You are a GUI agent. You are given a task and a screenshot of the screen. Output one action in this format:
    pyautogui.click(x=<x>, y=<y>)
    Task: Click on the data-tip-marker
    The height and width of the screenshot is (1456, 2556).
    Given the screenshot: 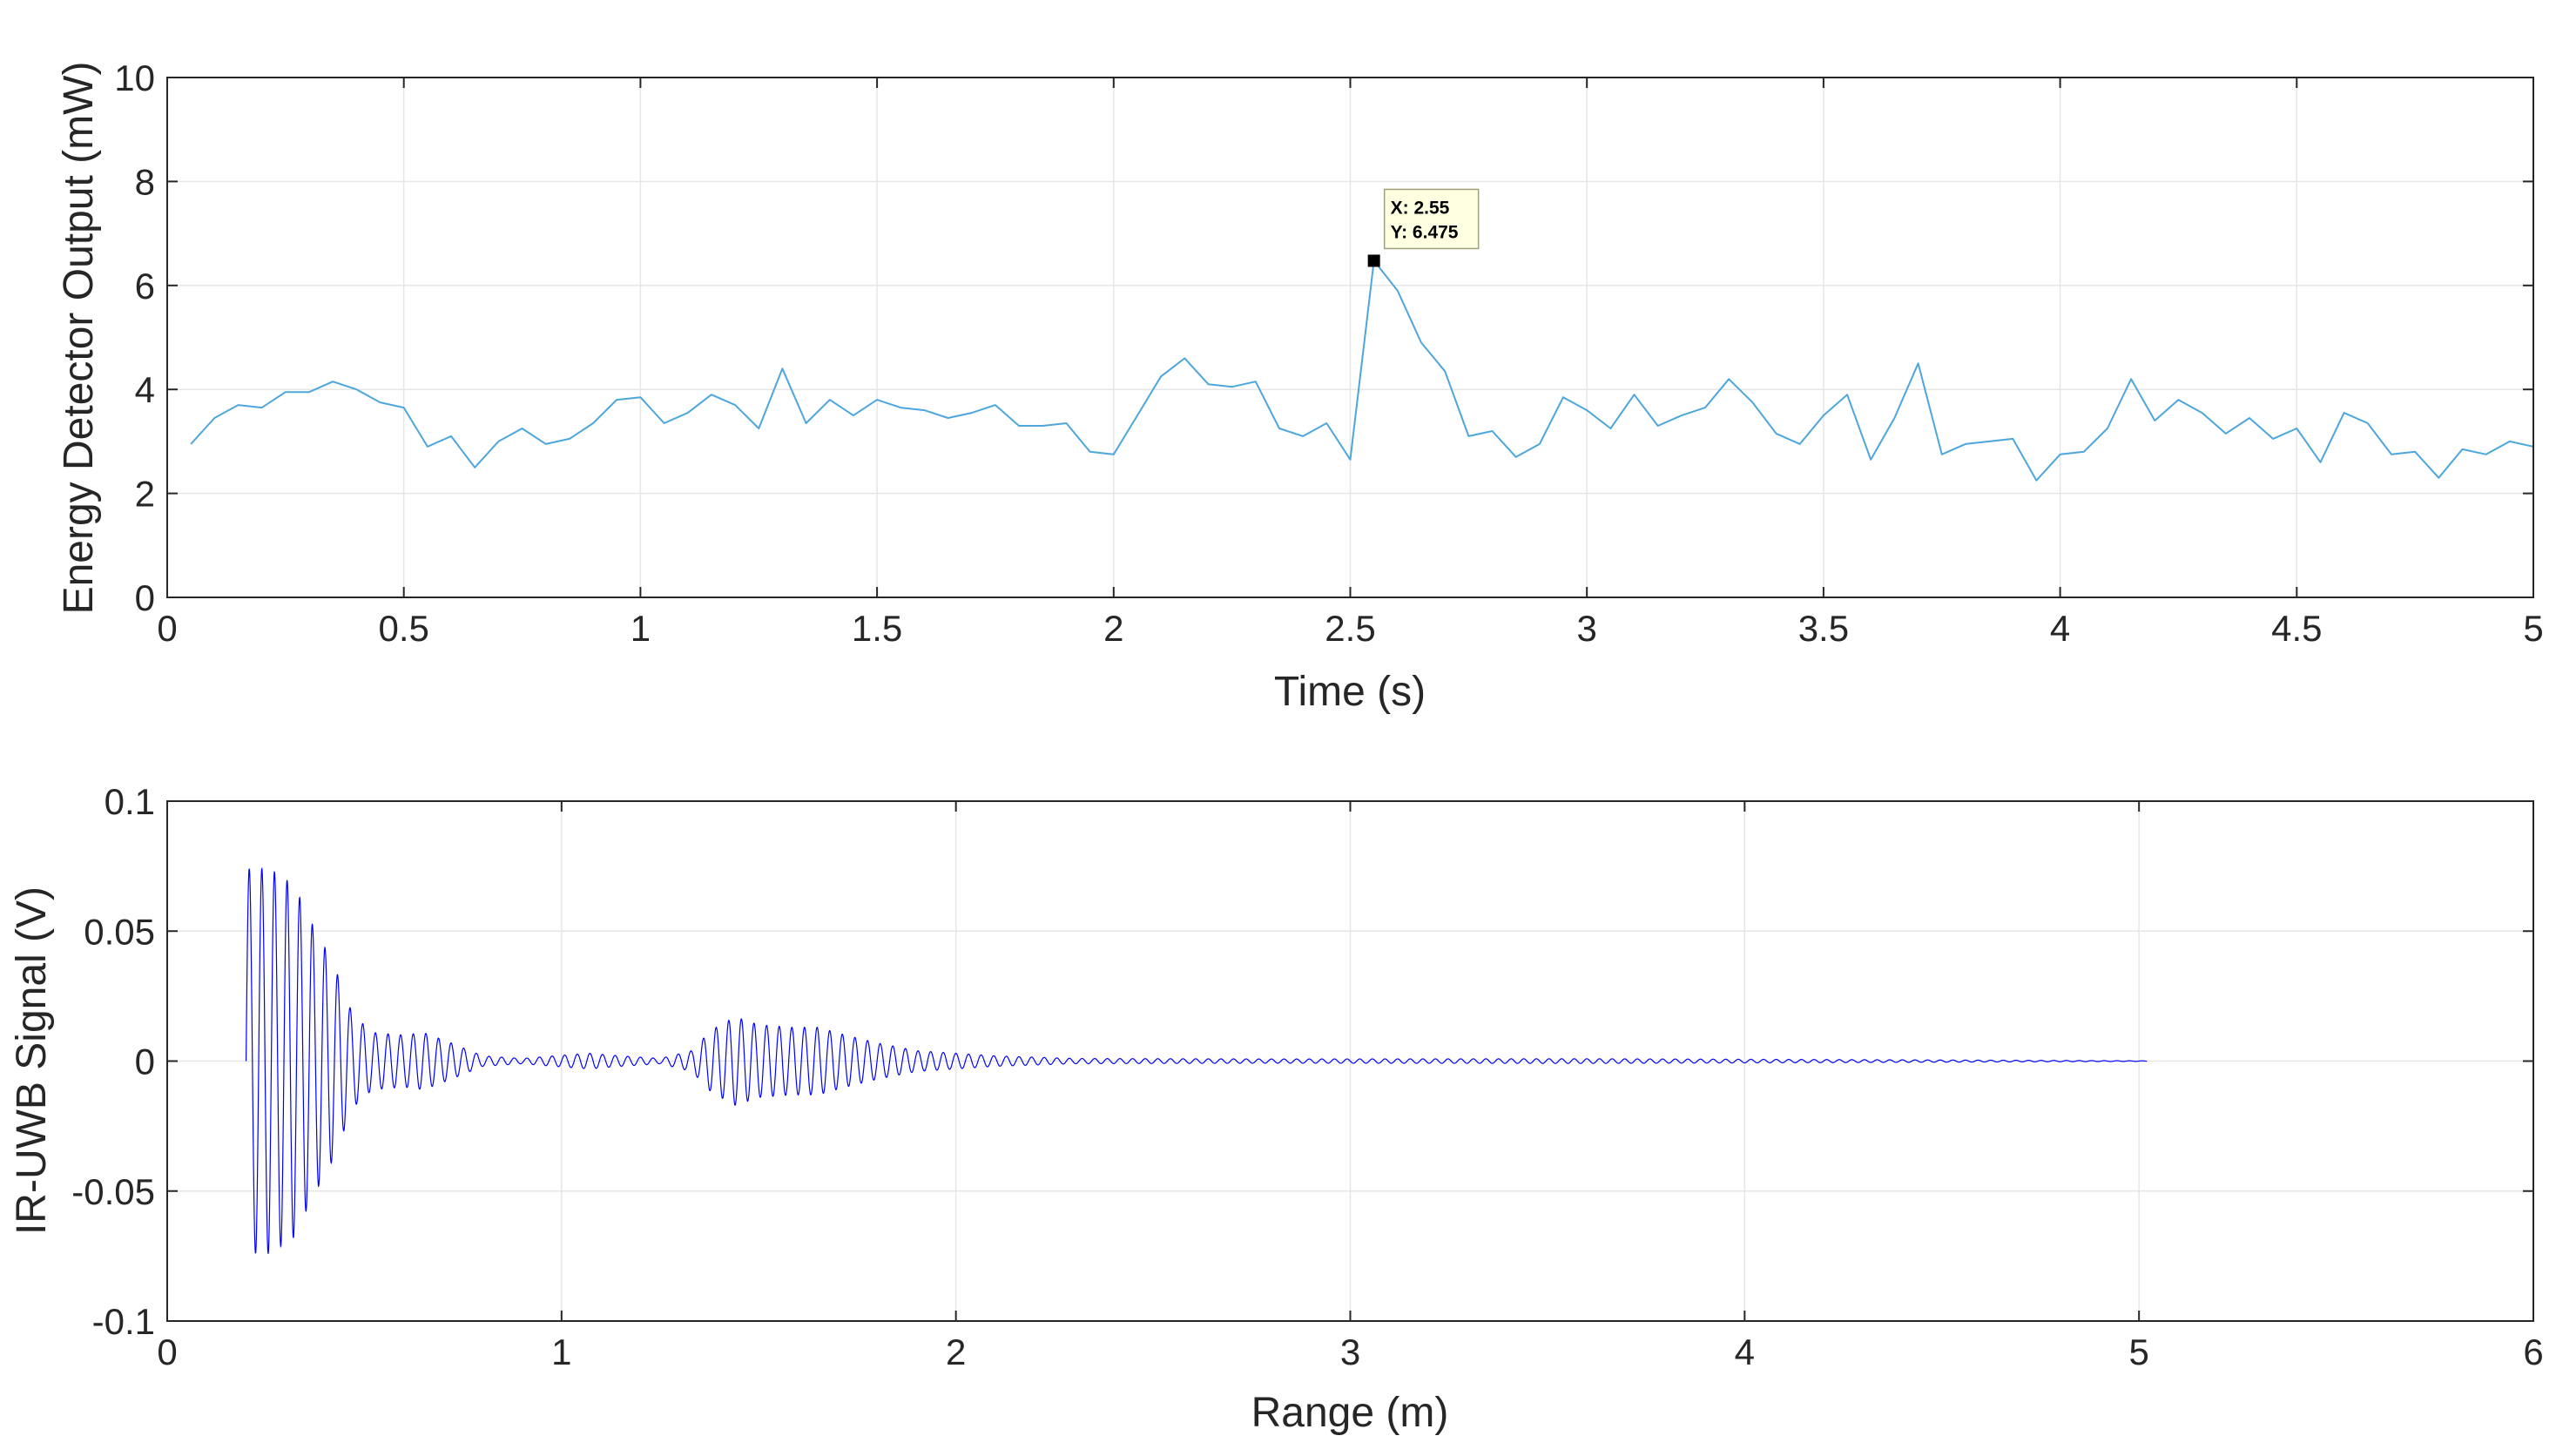 What is the action you would take?
    pyautogui.click(x=1373, y=260)
    